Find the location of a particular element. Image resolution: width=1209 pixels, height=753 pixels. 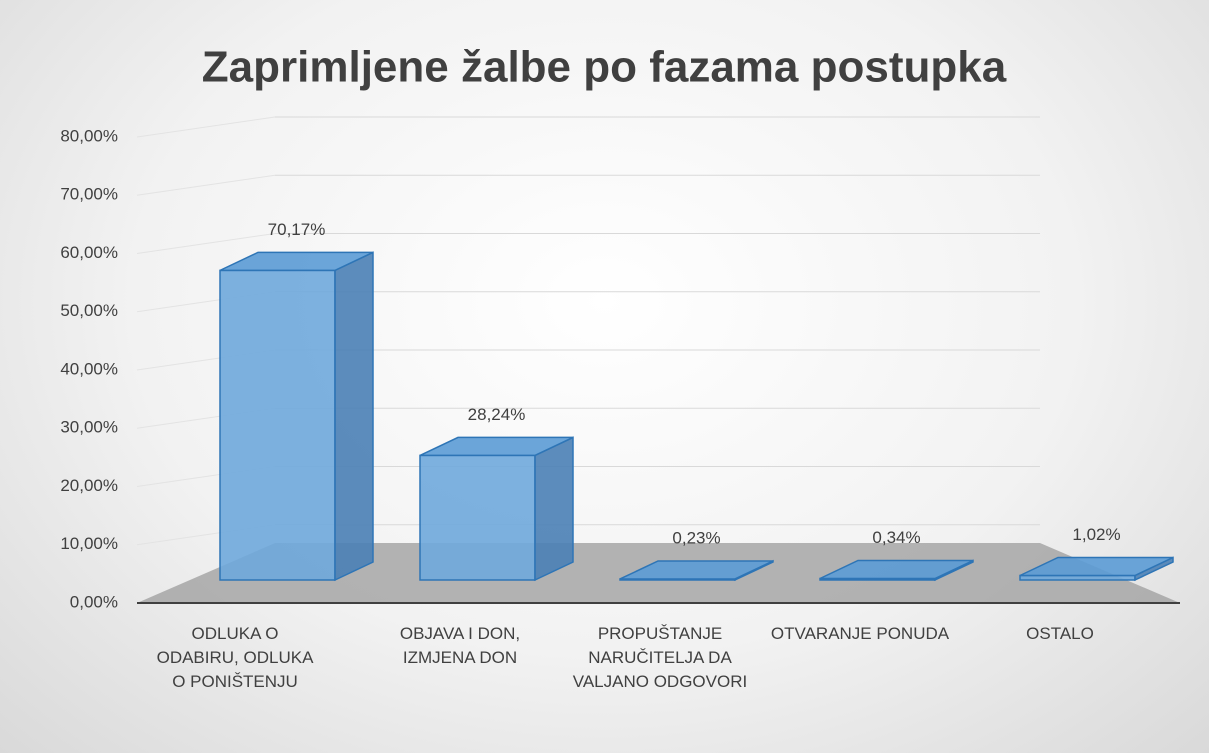

x-tick-label: ODLUKA O ODABIRU, ODLUKA O PONIŠTENJU is located at coordinates (235, 657).